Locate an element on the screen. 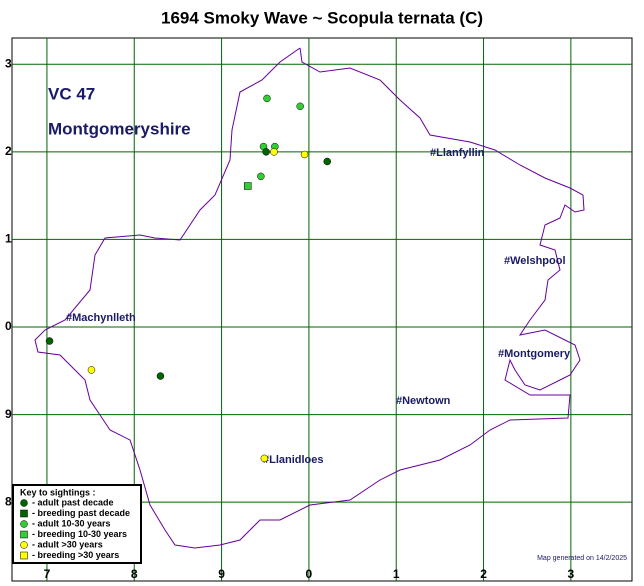 Image resolution: width=644 pixels, height=586 pixels. town-label: #Newtown is located at coordinates (423, 401).